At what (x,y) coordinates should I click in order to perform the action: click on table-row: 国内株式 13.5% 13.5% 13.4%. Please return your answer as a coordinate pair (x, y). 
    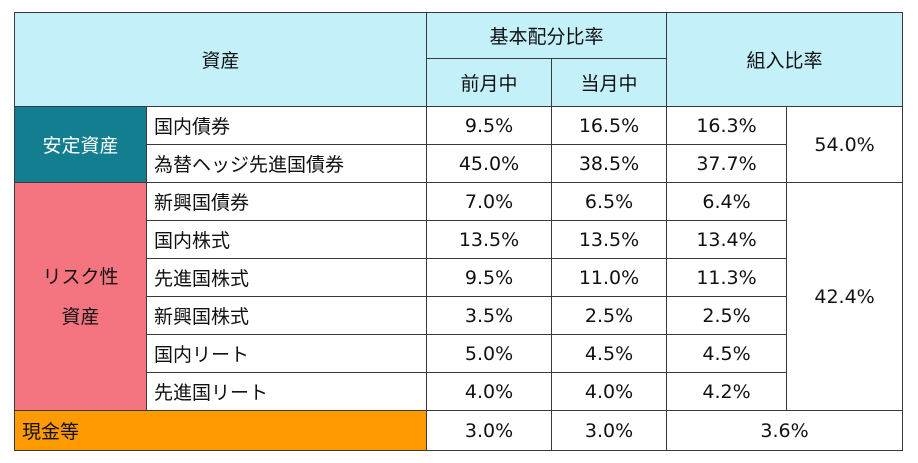
    Looking at the image, I should click on (459, 239).